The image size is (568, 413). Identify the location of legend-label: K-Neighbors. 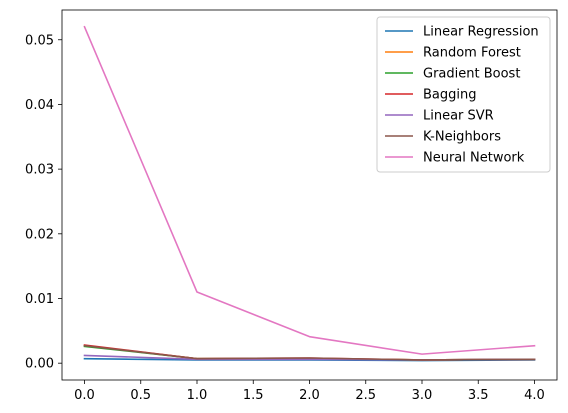
(462, 137).